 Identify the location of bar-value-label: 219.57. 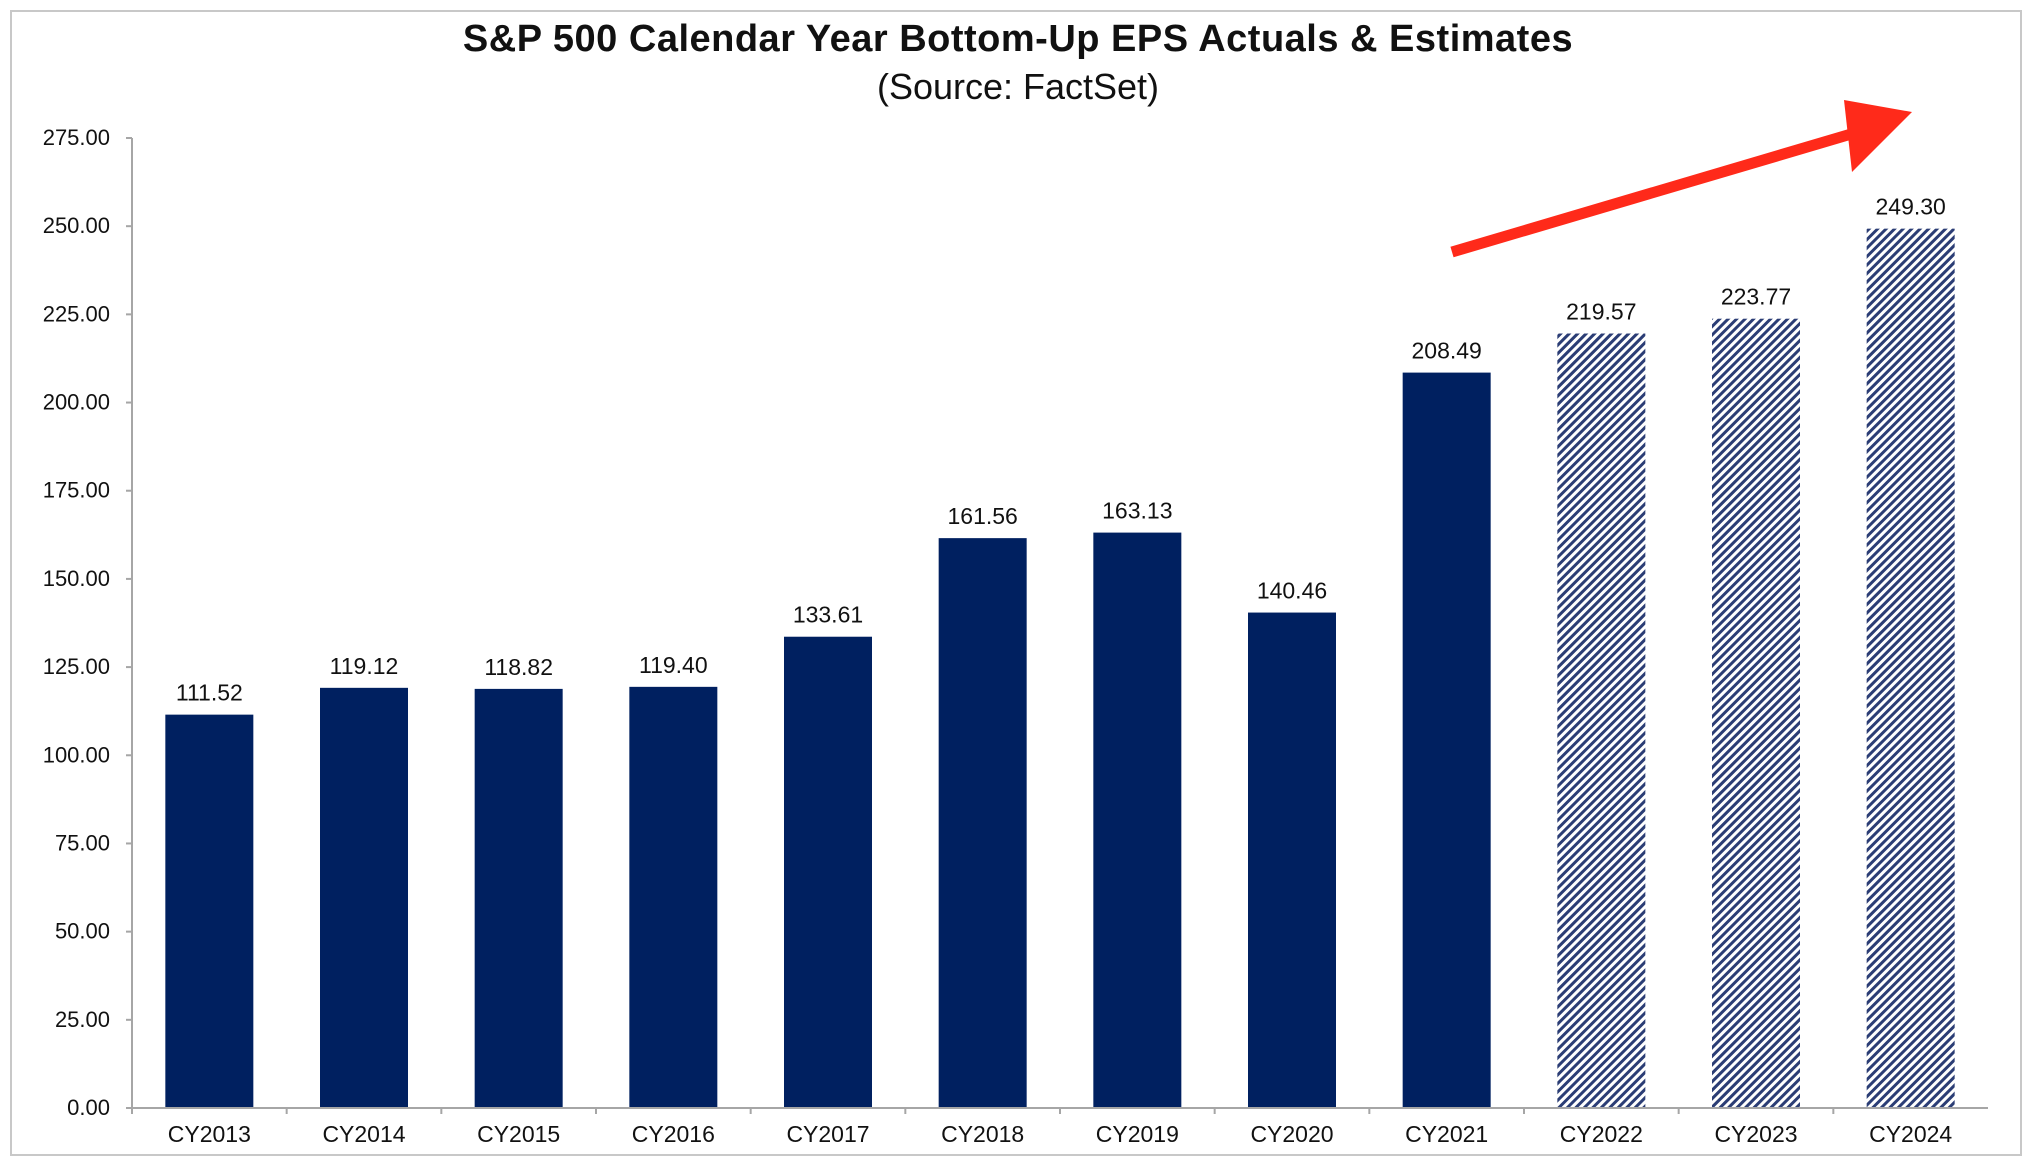
(1601, 312).